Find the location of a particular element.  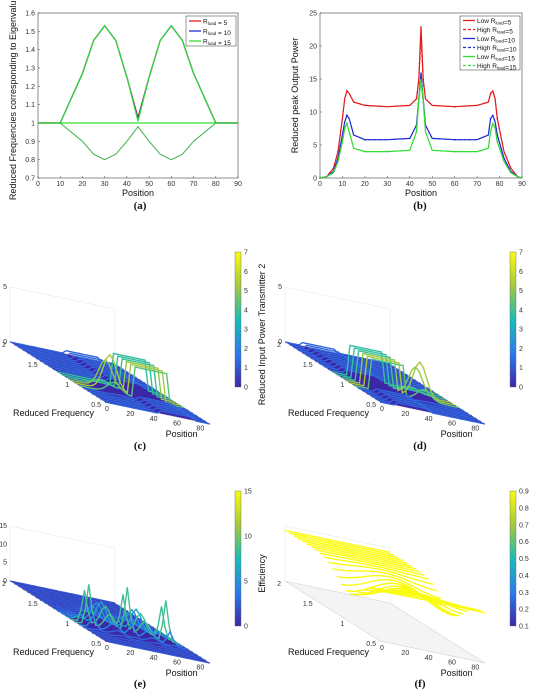

caption-f: (f) is located at coordinates (420, 684).